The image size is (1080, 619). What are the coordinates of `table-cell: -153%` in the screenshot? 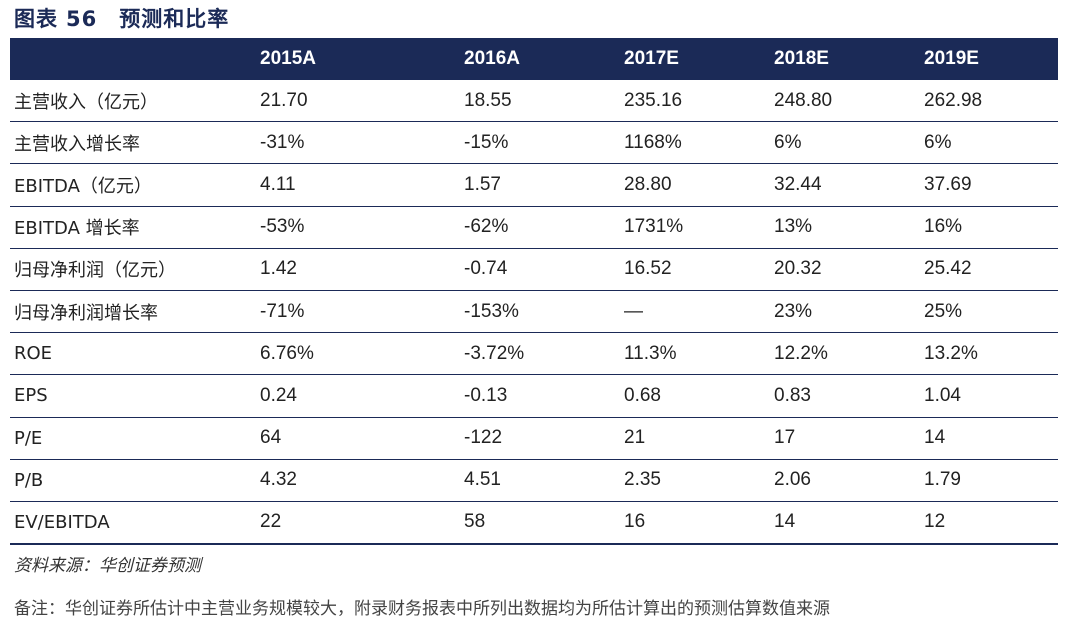 It's located at (540, 312).